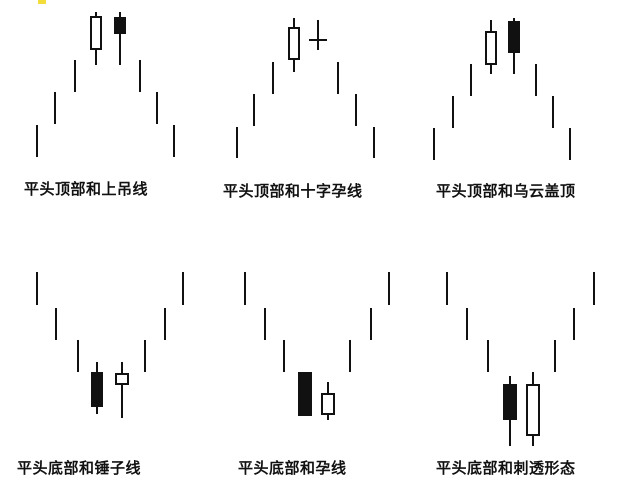 The image size is (638, 492). I want to click on panel-5-chart, so click(317, 346).